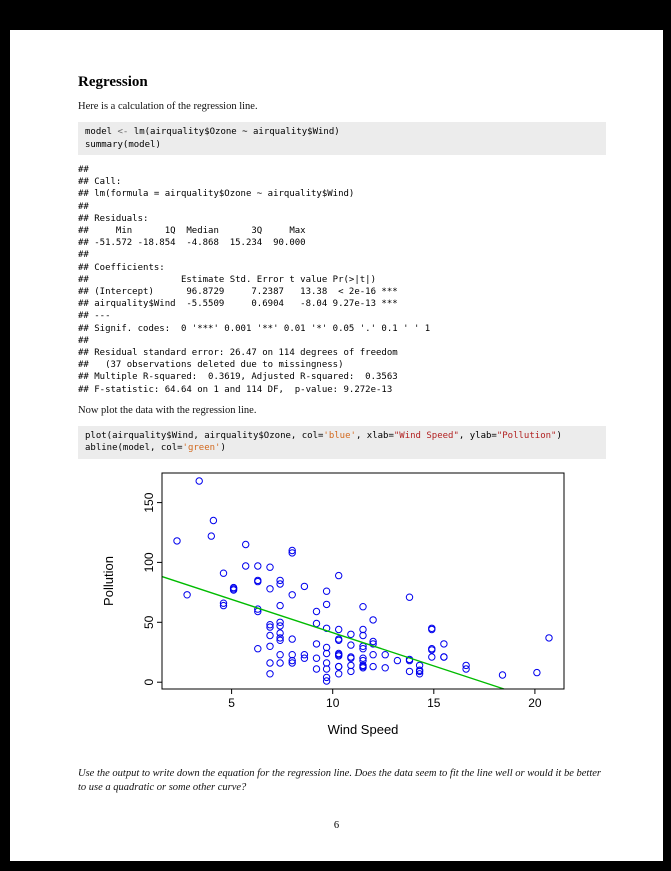 The image size is (671, 871). What do you see at coordinates (231, 703) in the screenshot?
I see `svg-text: 5` at bounding box center [231, 703].